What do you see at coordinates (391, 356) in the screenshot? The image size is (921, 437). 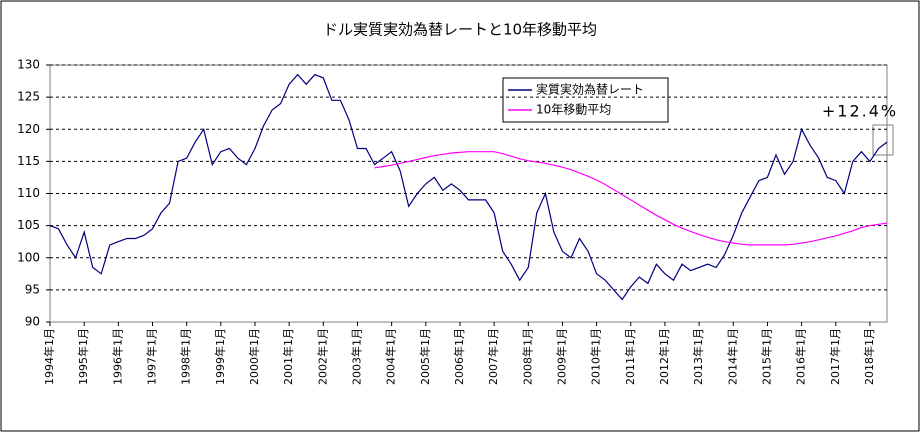 I see `x-tick-label: 2004年1月` at bounding box center [391, 356].